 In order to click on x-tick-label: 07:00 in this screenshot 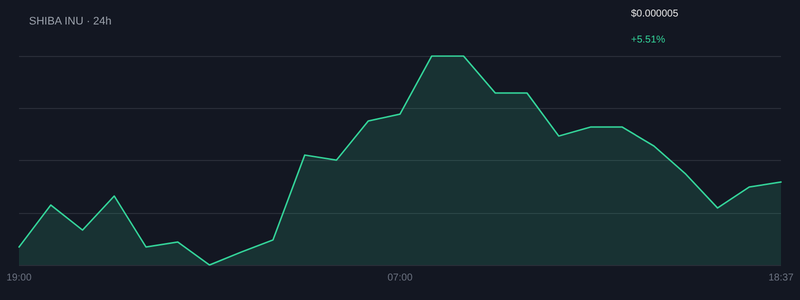, I will do `click(400, 278)`.